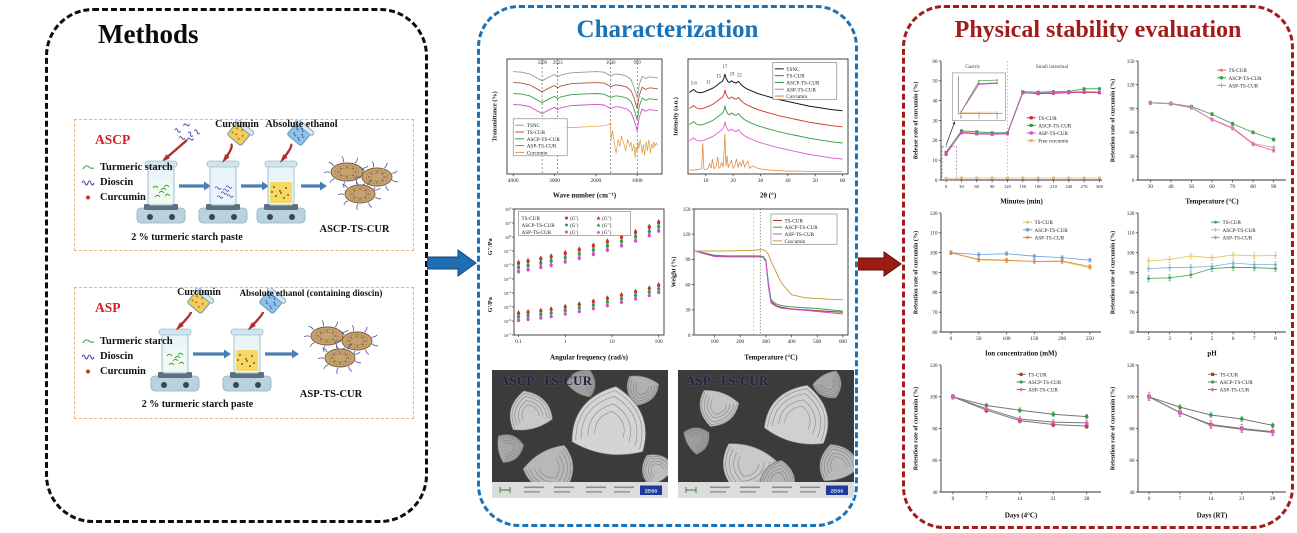  What do you see at coordinates (88, 341) in the screenshot?
I see `turmeric-starch-icon` at bounding box center [88, 341].